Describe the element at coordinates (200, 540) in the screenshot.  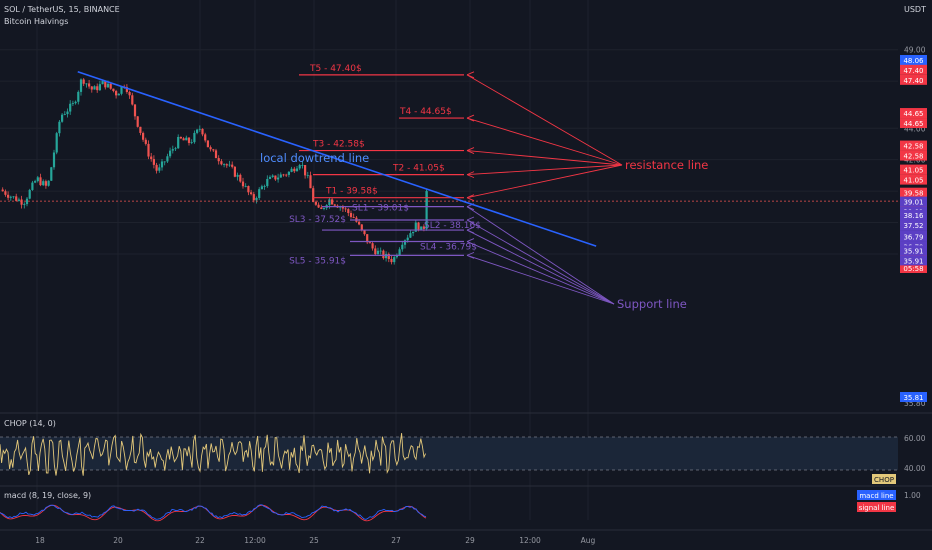
I see `time-tick: 22` at that location.